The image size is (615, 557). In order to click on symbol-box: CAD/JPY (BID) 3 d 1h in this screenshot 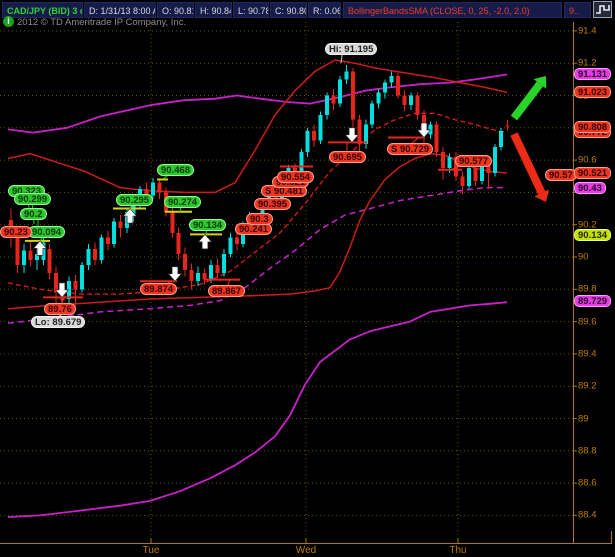, I will do `click(42, 10)`.